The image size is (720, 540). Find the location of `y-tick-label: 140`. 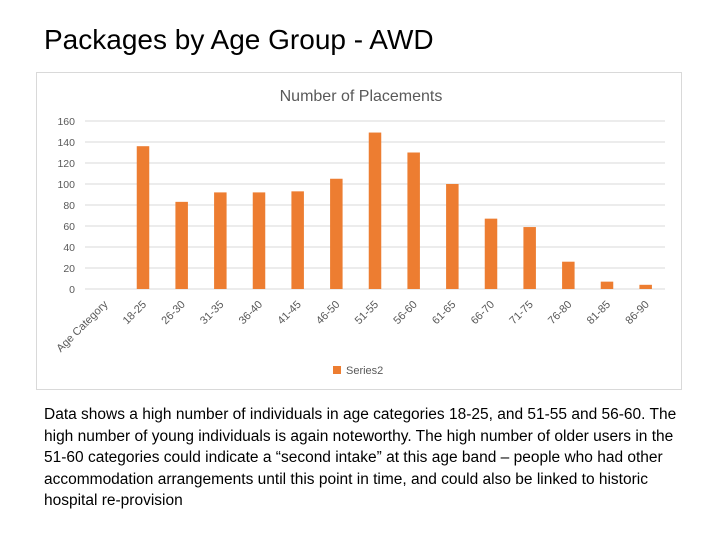

y-tick-label: 140 is located at coordinates (66, 143).